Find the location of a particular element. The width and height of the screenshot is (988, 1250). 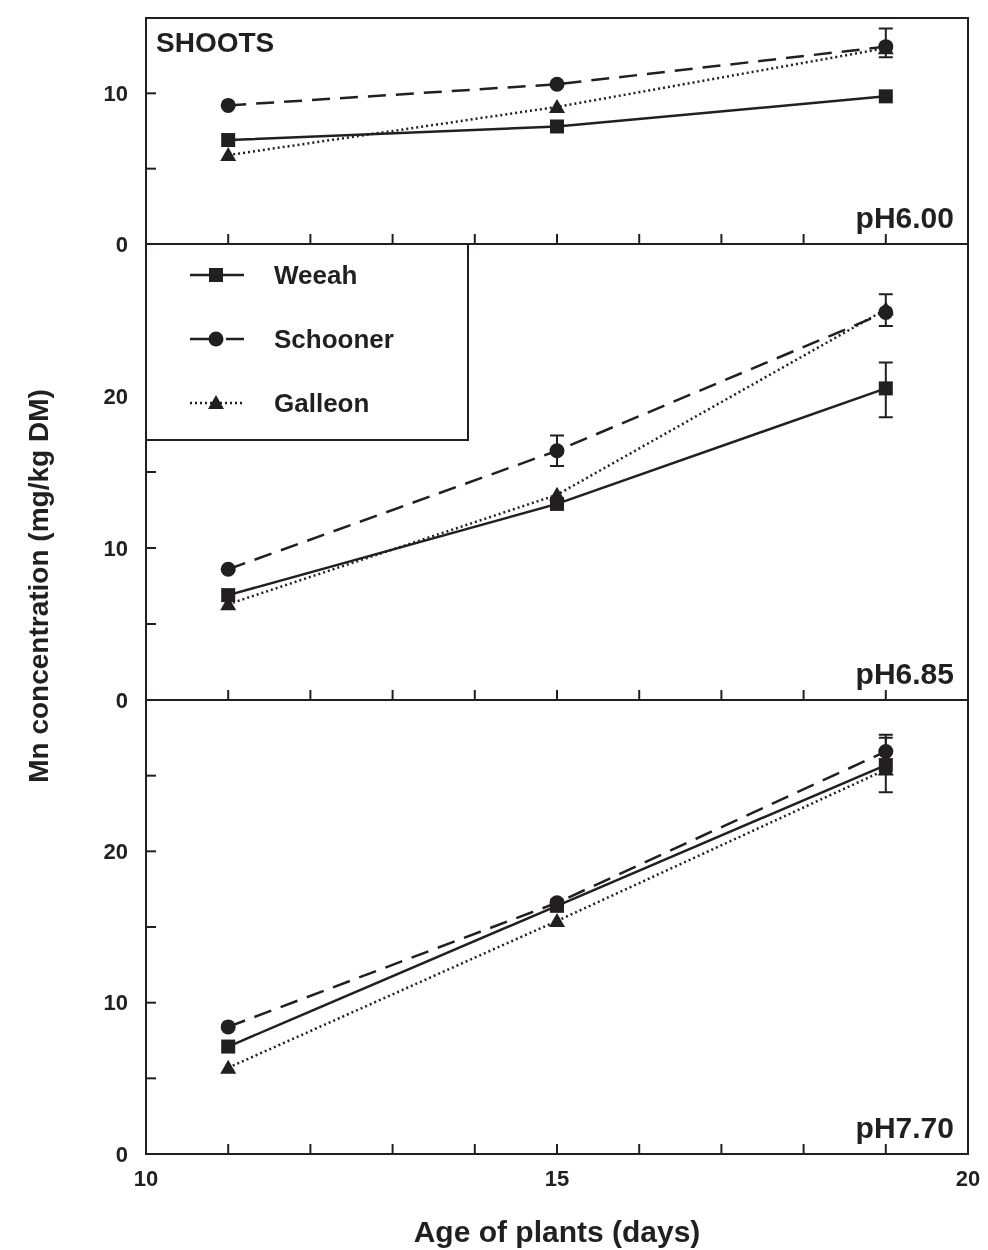

annotation: pH6.00 is located at coordinates (904, 217).